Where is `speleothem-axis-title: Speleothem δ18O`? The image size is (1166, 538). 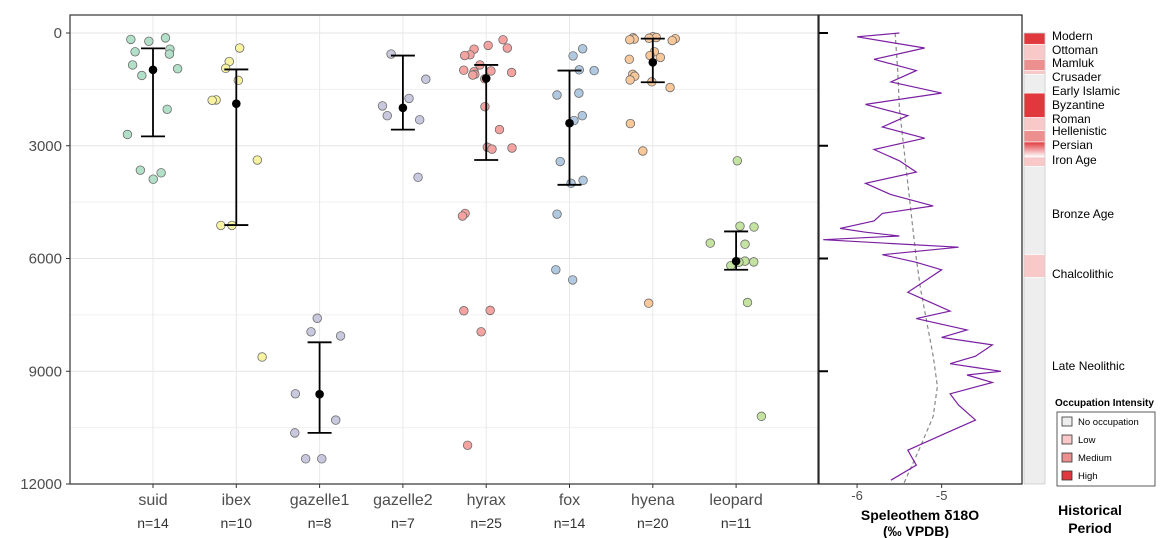
speleothem-axis-title: Speleothem δ18O is located at coordinates (920, 515).